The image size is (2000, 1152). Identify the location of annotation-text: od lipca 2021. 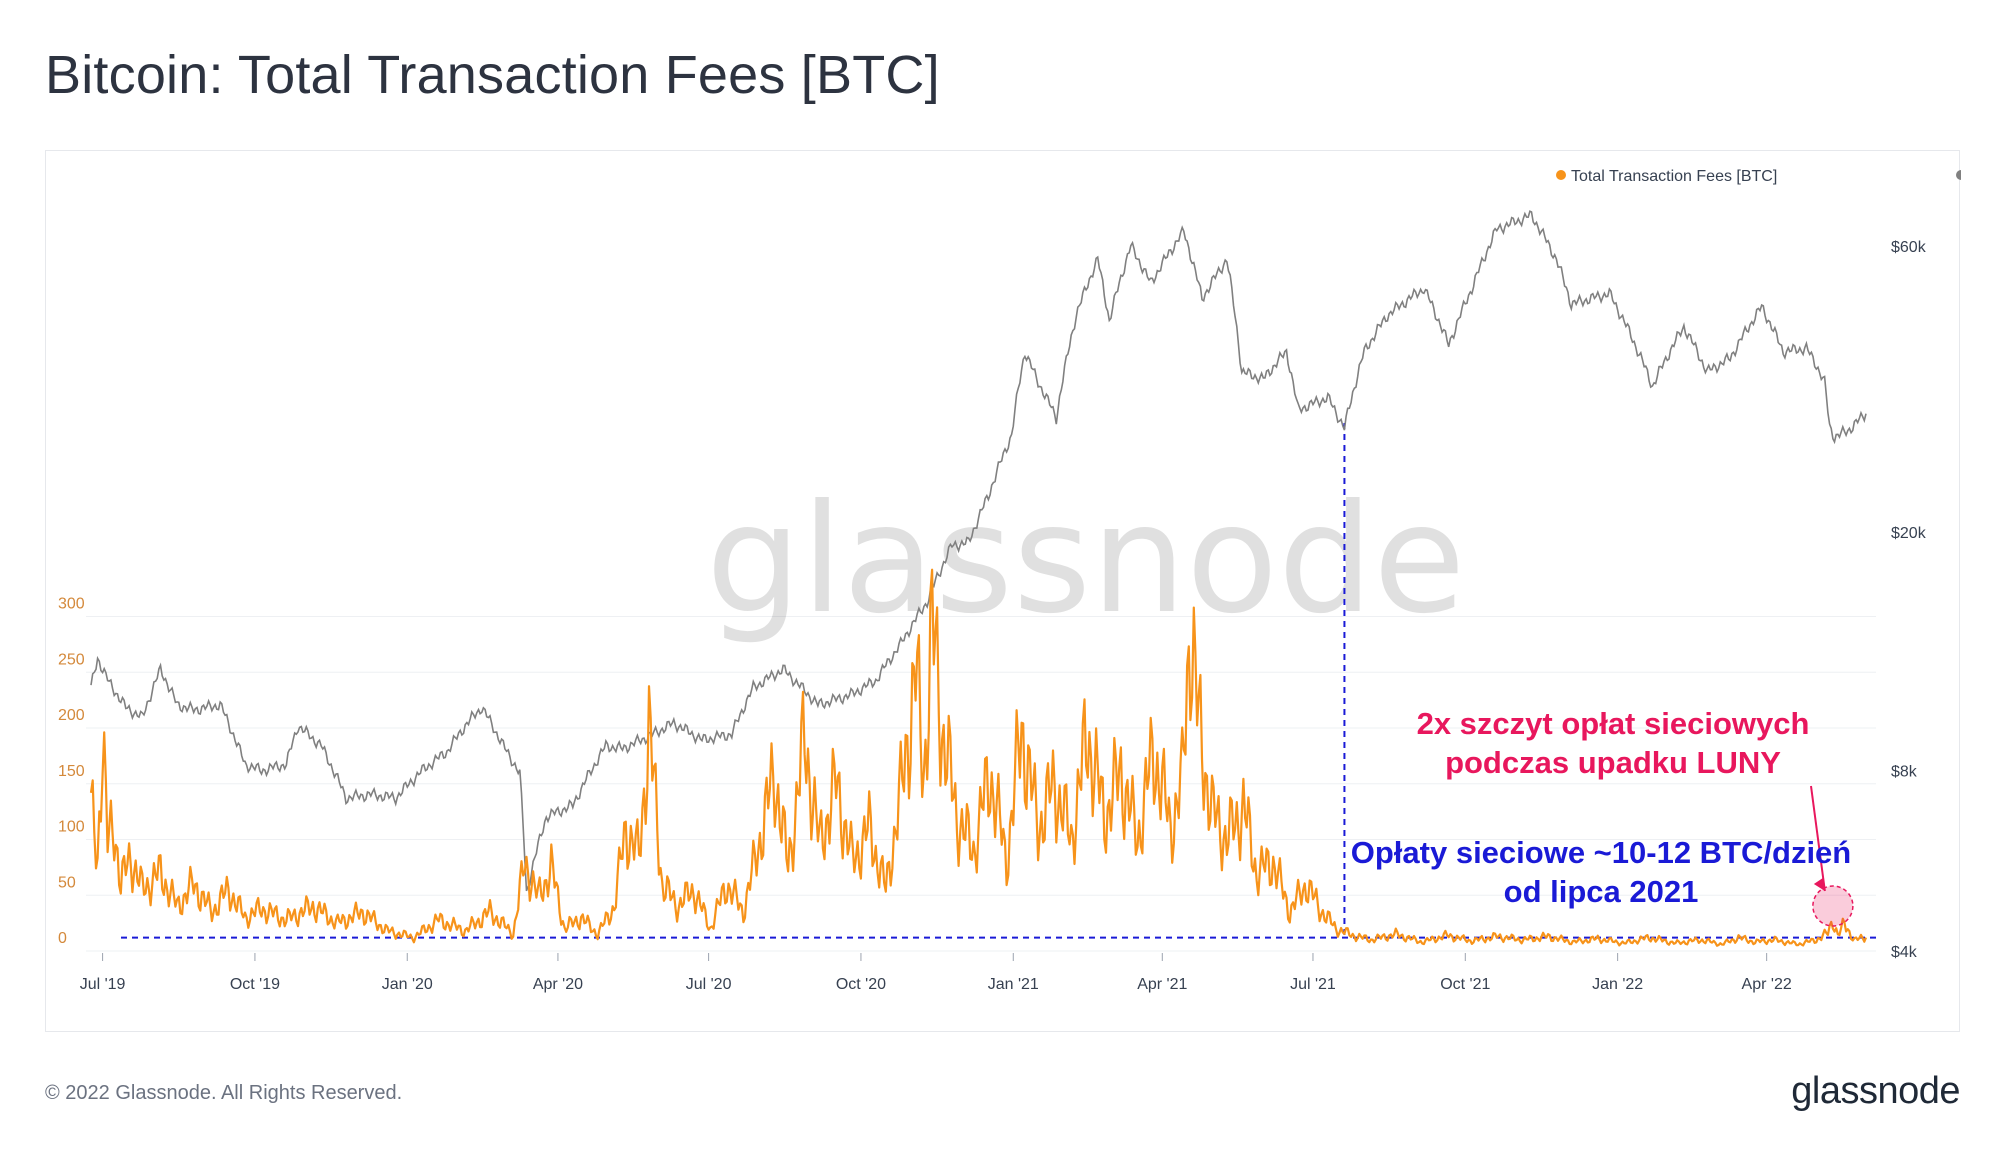
(1601, 891).